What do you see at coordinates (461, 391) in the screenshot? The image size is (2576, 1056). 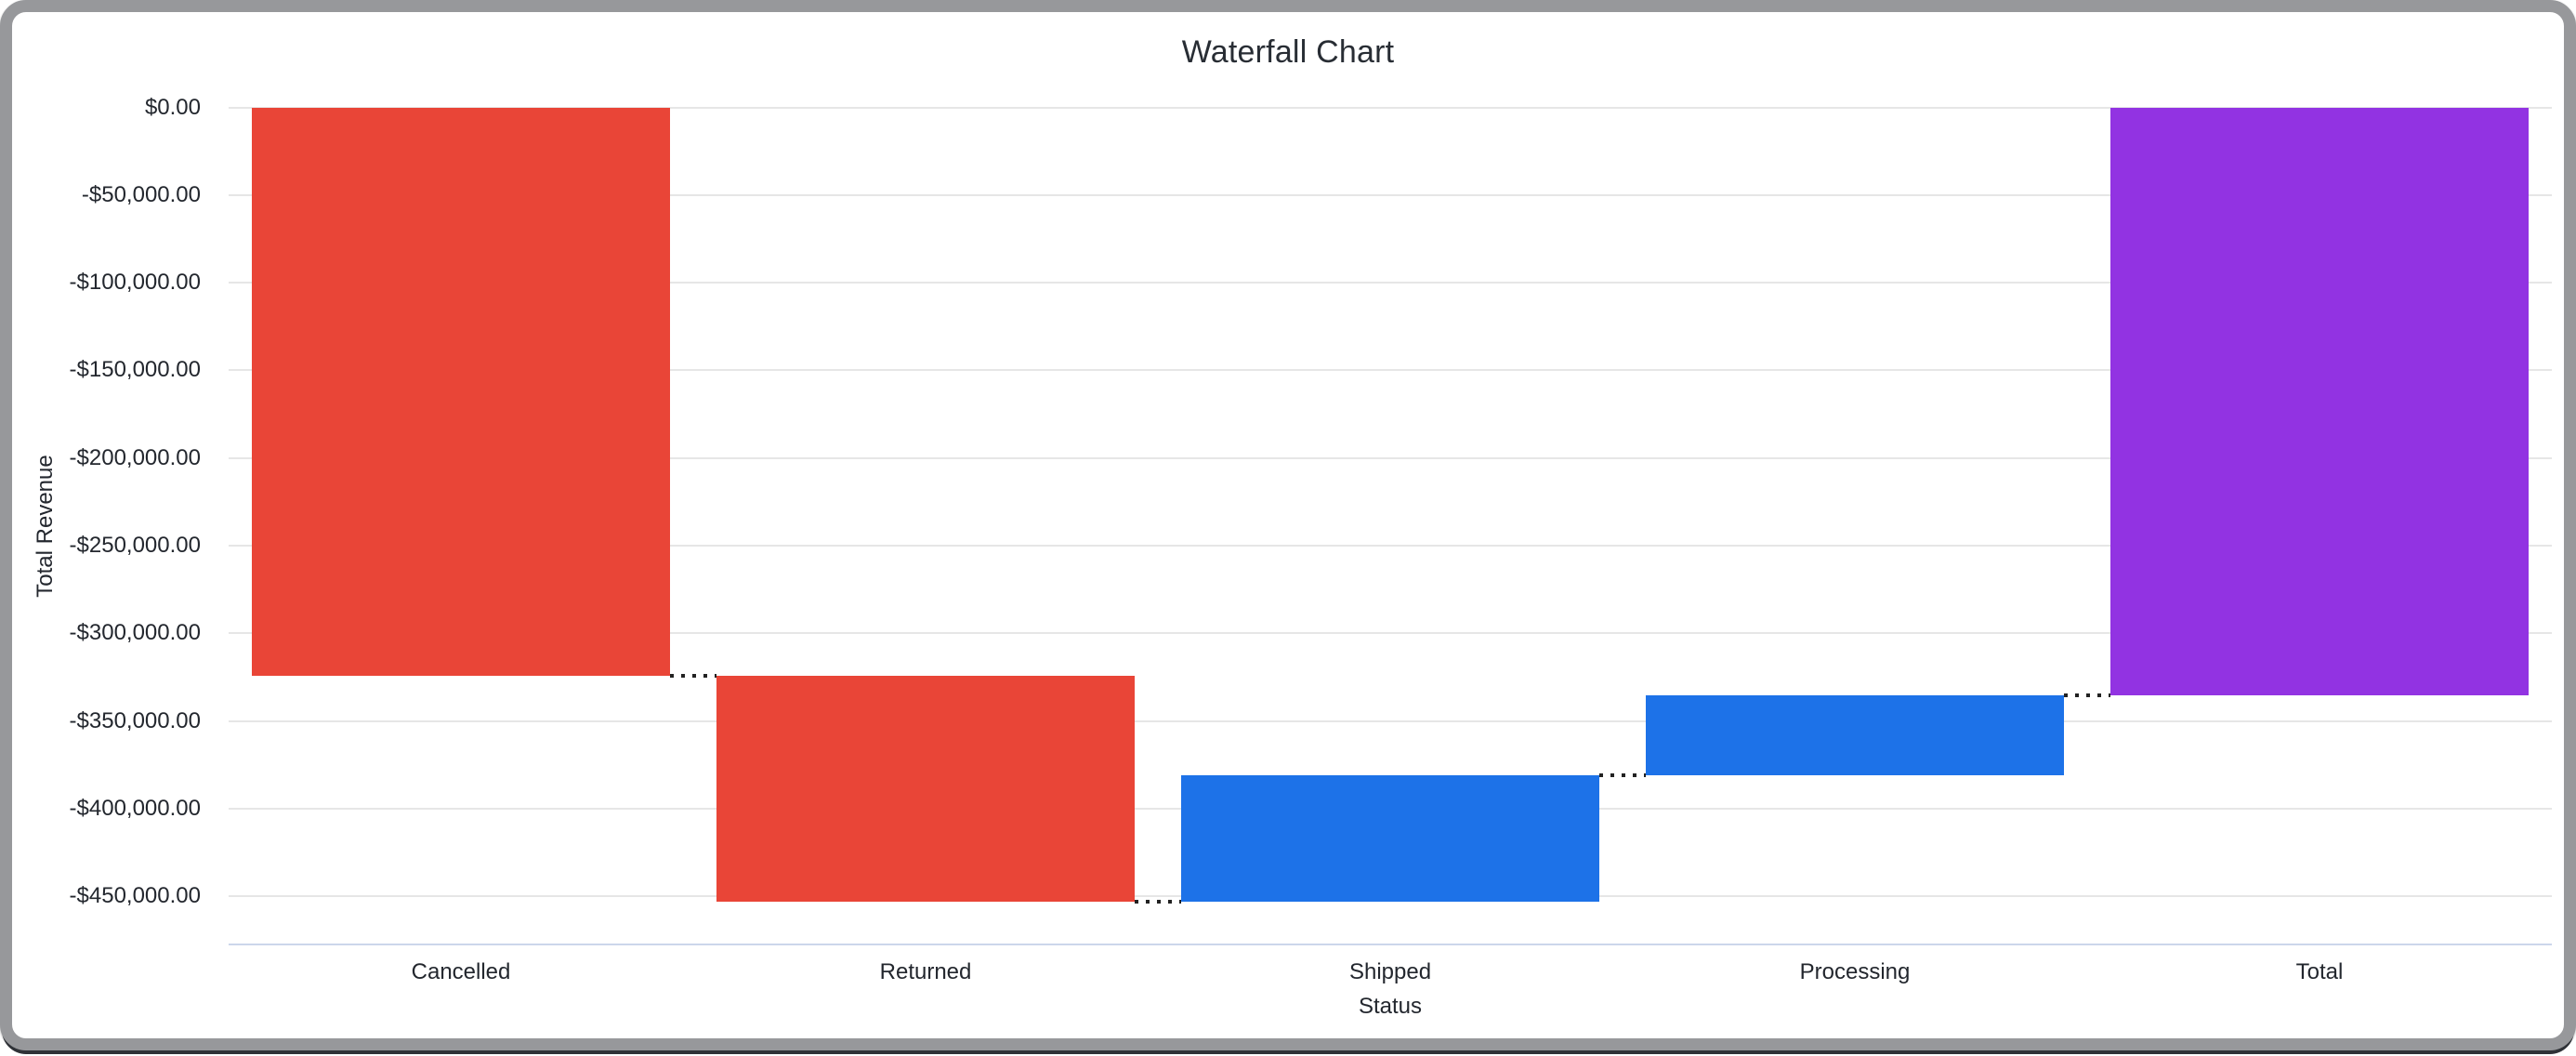 I see `bar-cancelled` at bounding box center [461, 391].